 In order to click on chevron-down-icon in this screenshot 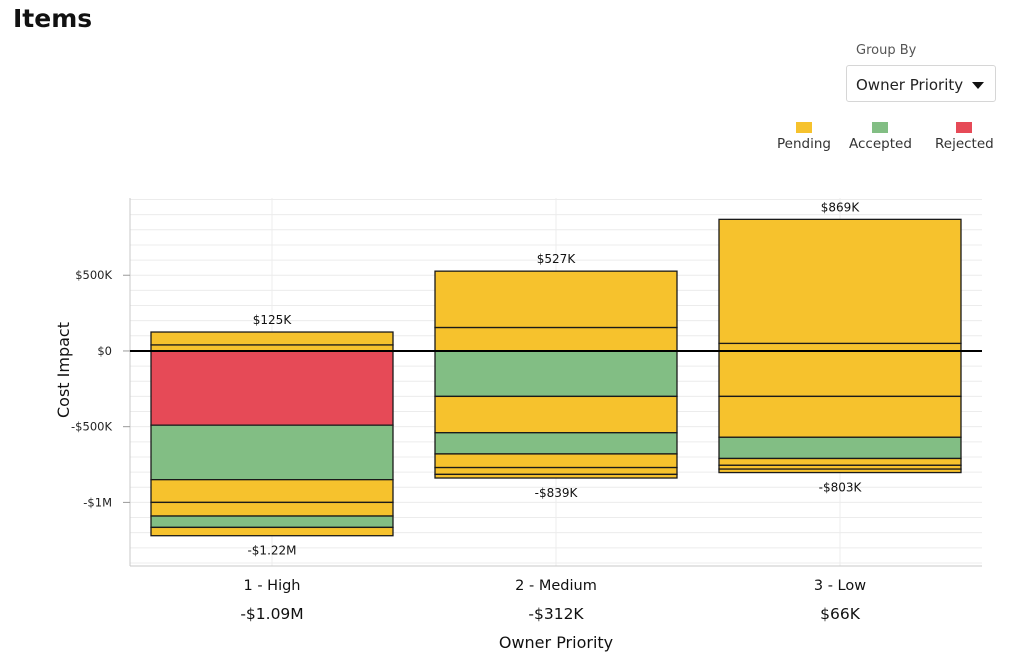, I will do `click(978, 85)`.